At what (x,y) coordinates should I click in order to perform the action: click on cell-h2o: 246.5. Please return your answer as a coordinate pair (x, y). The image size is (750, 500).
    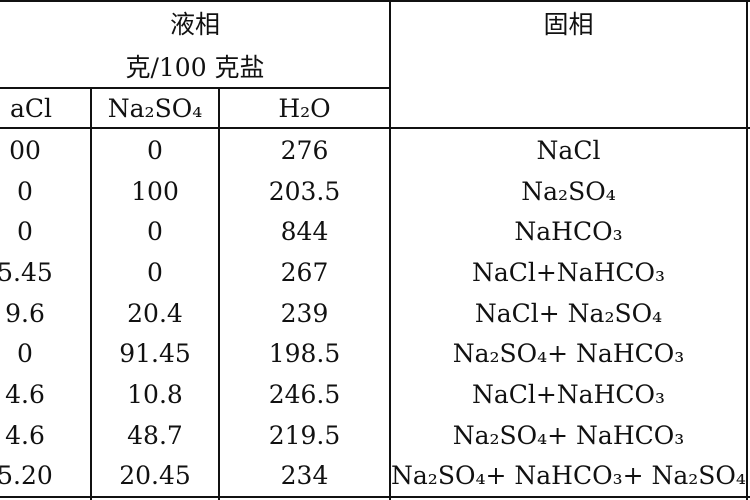
    Looking at the image, I should click on (304, 395).